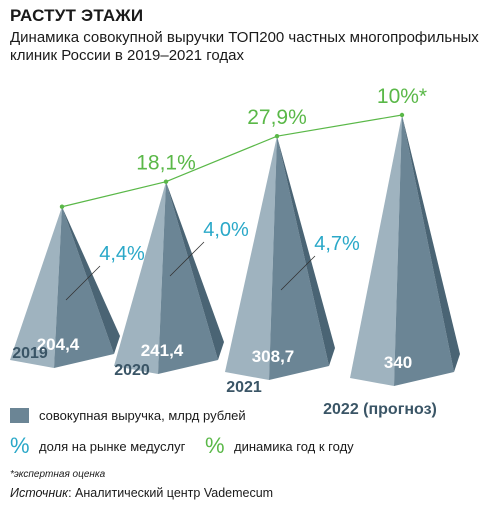 The image size is (500, 507). Describe the element at coordinates (171, 493) in the screenshot. I see `source-text: : Аналитический центр Vademecum` at that location.